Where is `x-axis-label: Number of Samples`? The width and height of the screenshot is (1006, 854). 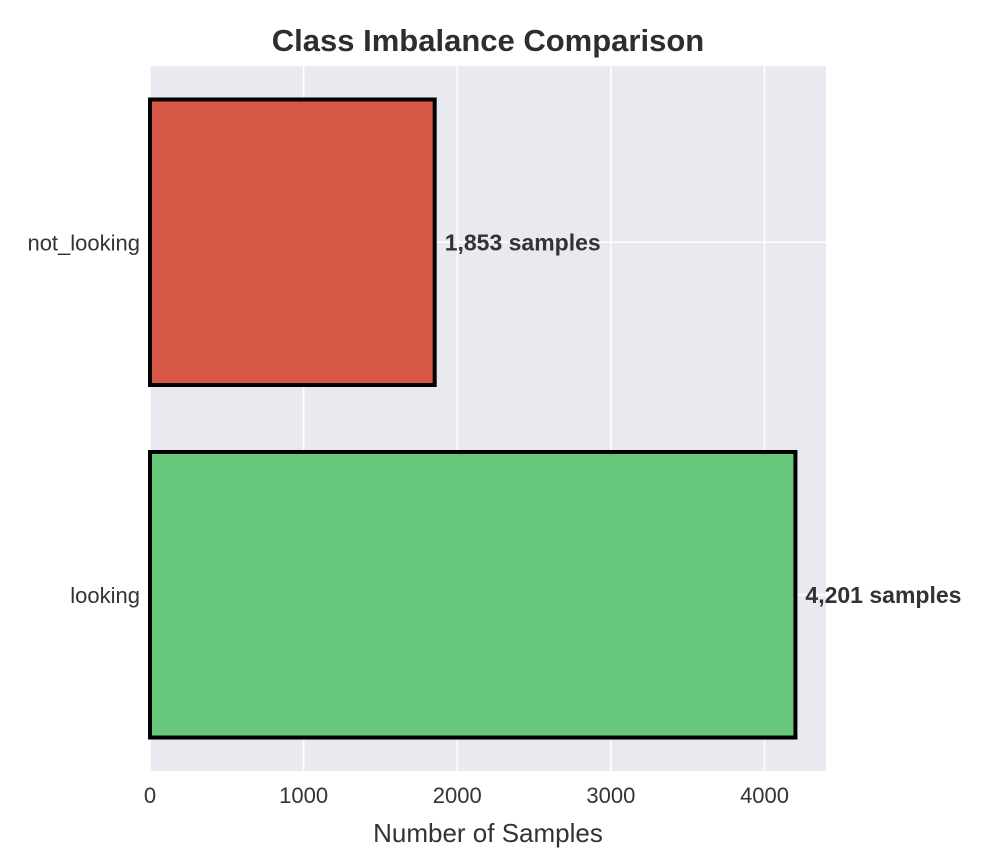
x-axis-label: Number of Samples is located at coordinates (488, 833).